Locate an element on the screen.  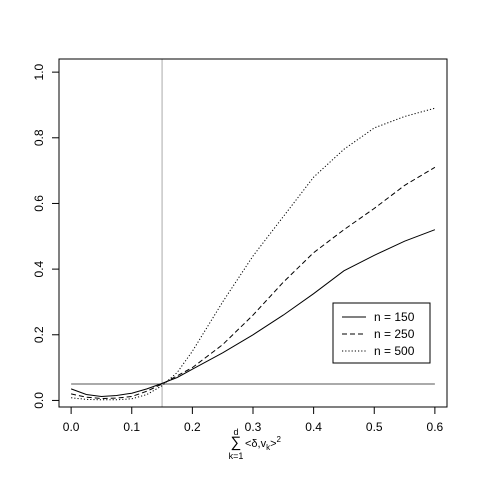
legend-box is located at coordinates (381, 333).